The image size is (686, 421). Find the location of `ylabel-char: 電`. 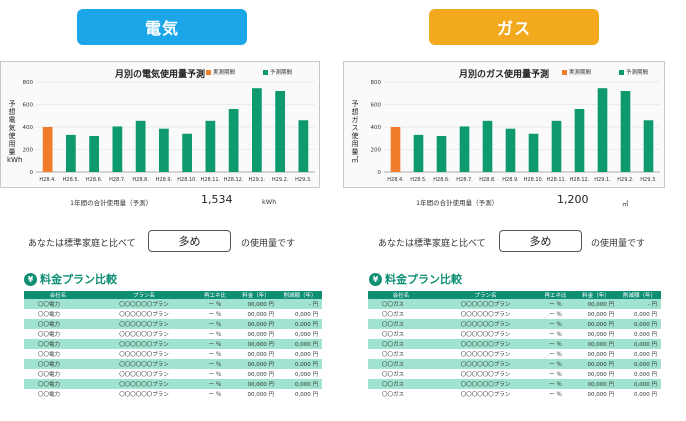

ylabel-char: 電 is located at coordinates (12, 120).